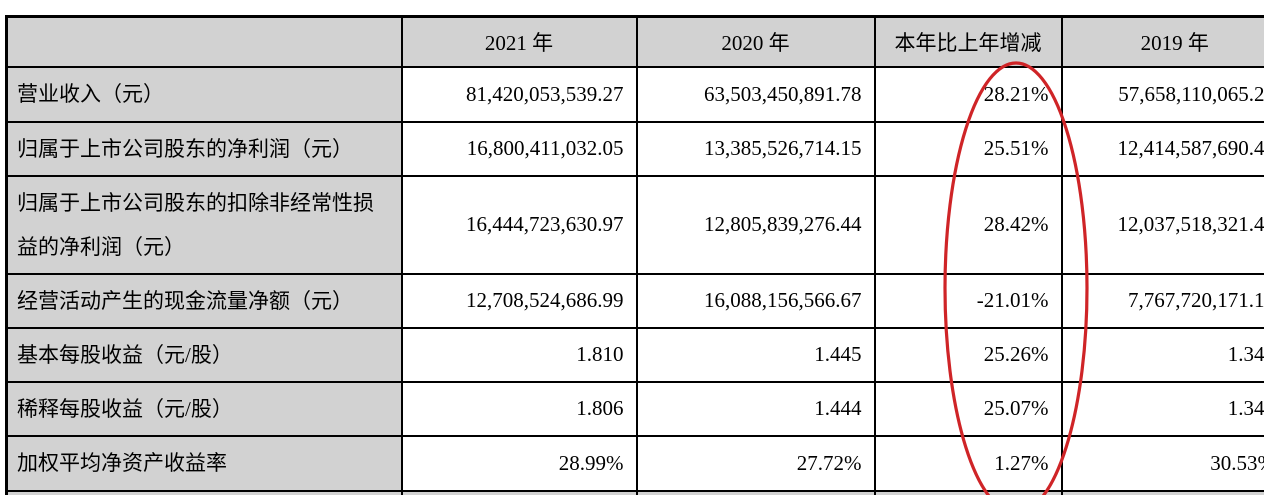 This screenshot has height=495, width=1264. Describe the element at coordinates (968, 148) in the screenshot. I see `cell-change: 25.51%` at that location.